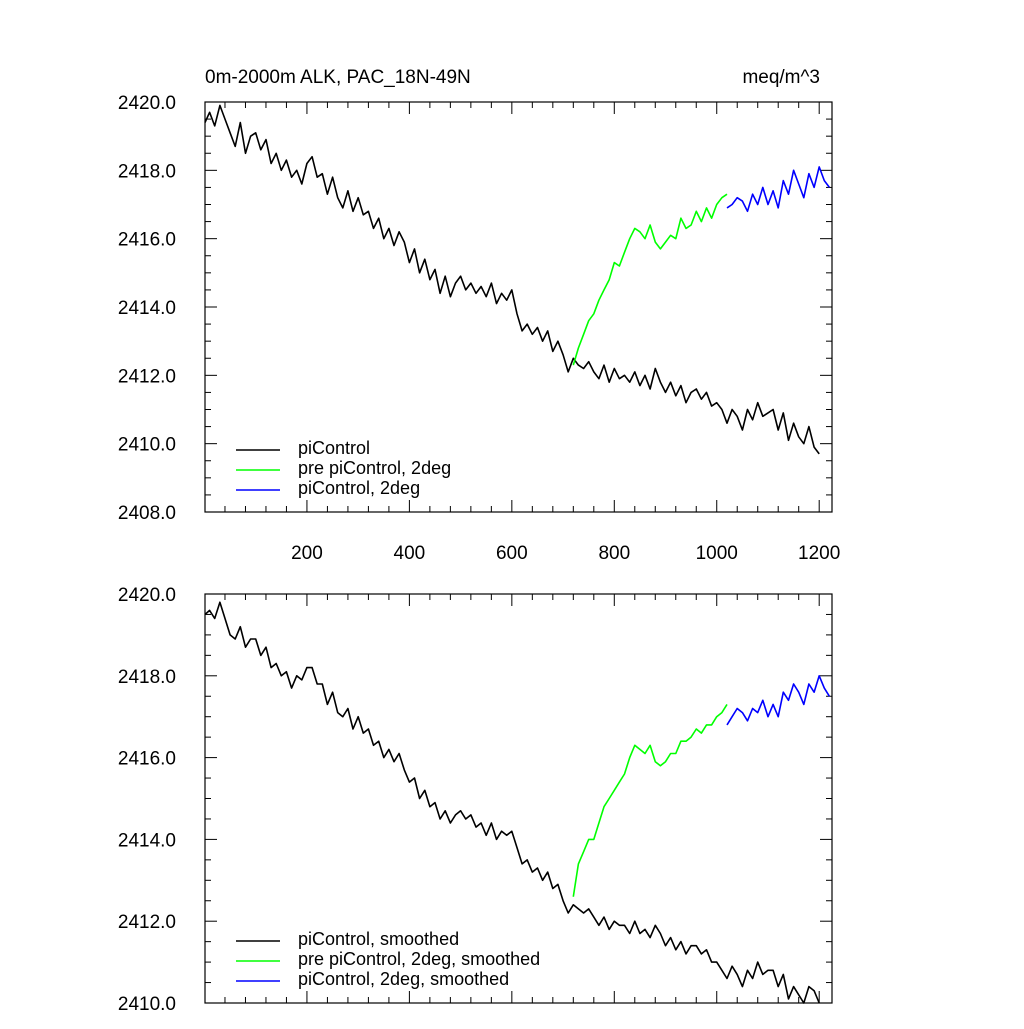  Describe the element at coordinates (334, 448) in the screenshot. I see `legend-label: piControl` at that location.